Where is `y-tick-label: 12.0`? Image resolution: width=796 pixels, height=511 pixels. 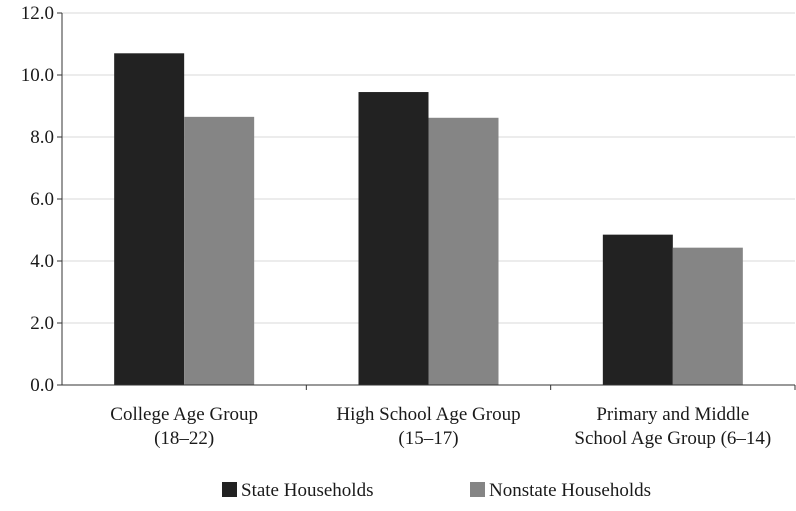 y-tick-label: 12.0 is located at coordinates (37, 13).